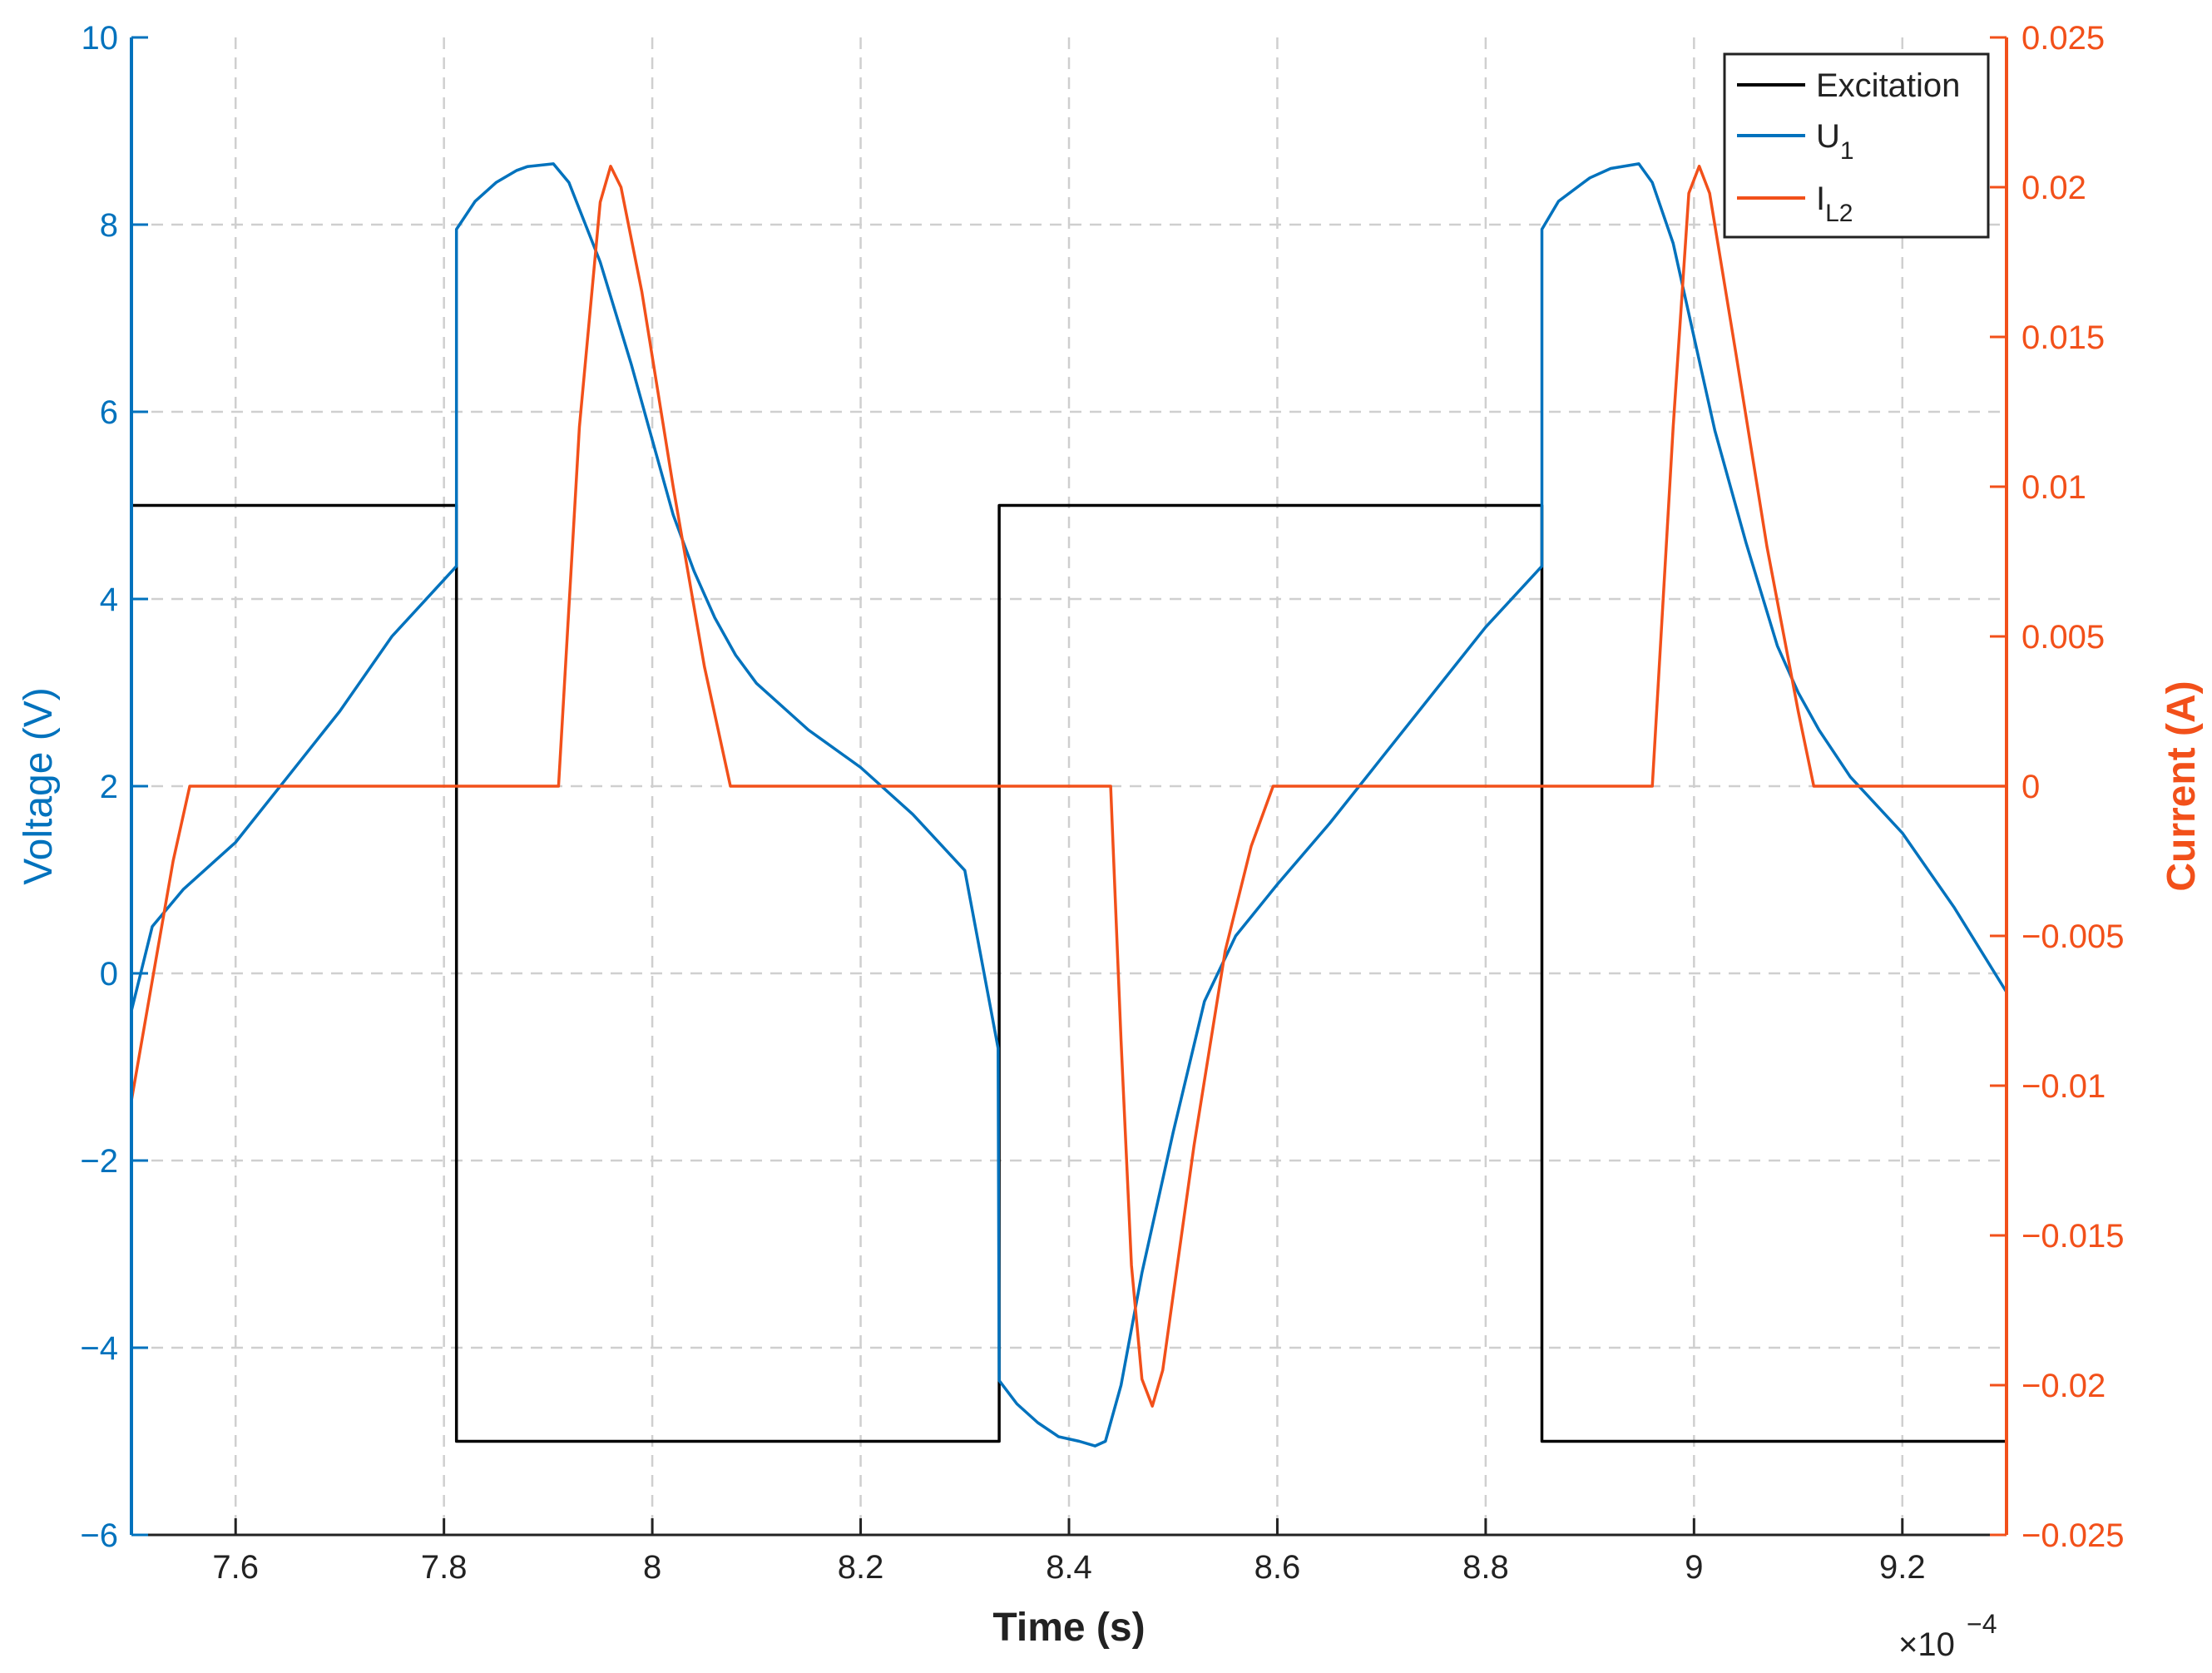  What do you see at coordinates (1068, 1628) in the screenshot?
I see `x-axis-label: Time (s)` at bounding box center [1068, 1628].